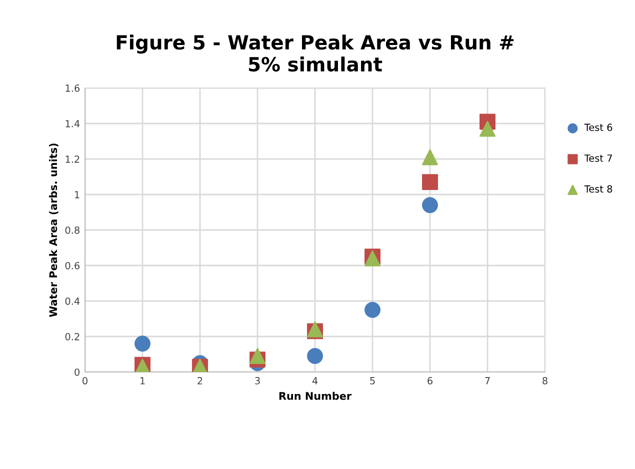  Describe the element at coordinates (77, 372) in the screenshot. I see `y-tick-label: 0` at that location.